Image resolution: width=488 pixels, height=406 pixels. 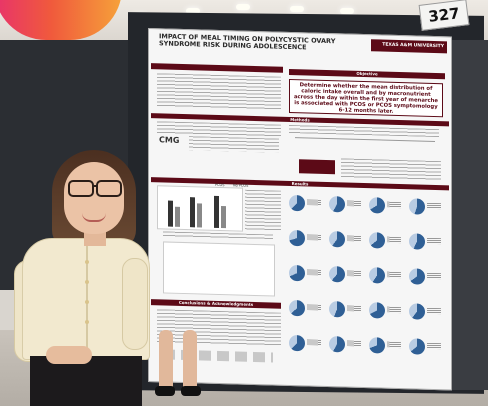 I want to click on objective-header: Objective, so click(x=367, y=74).